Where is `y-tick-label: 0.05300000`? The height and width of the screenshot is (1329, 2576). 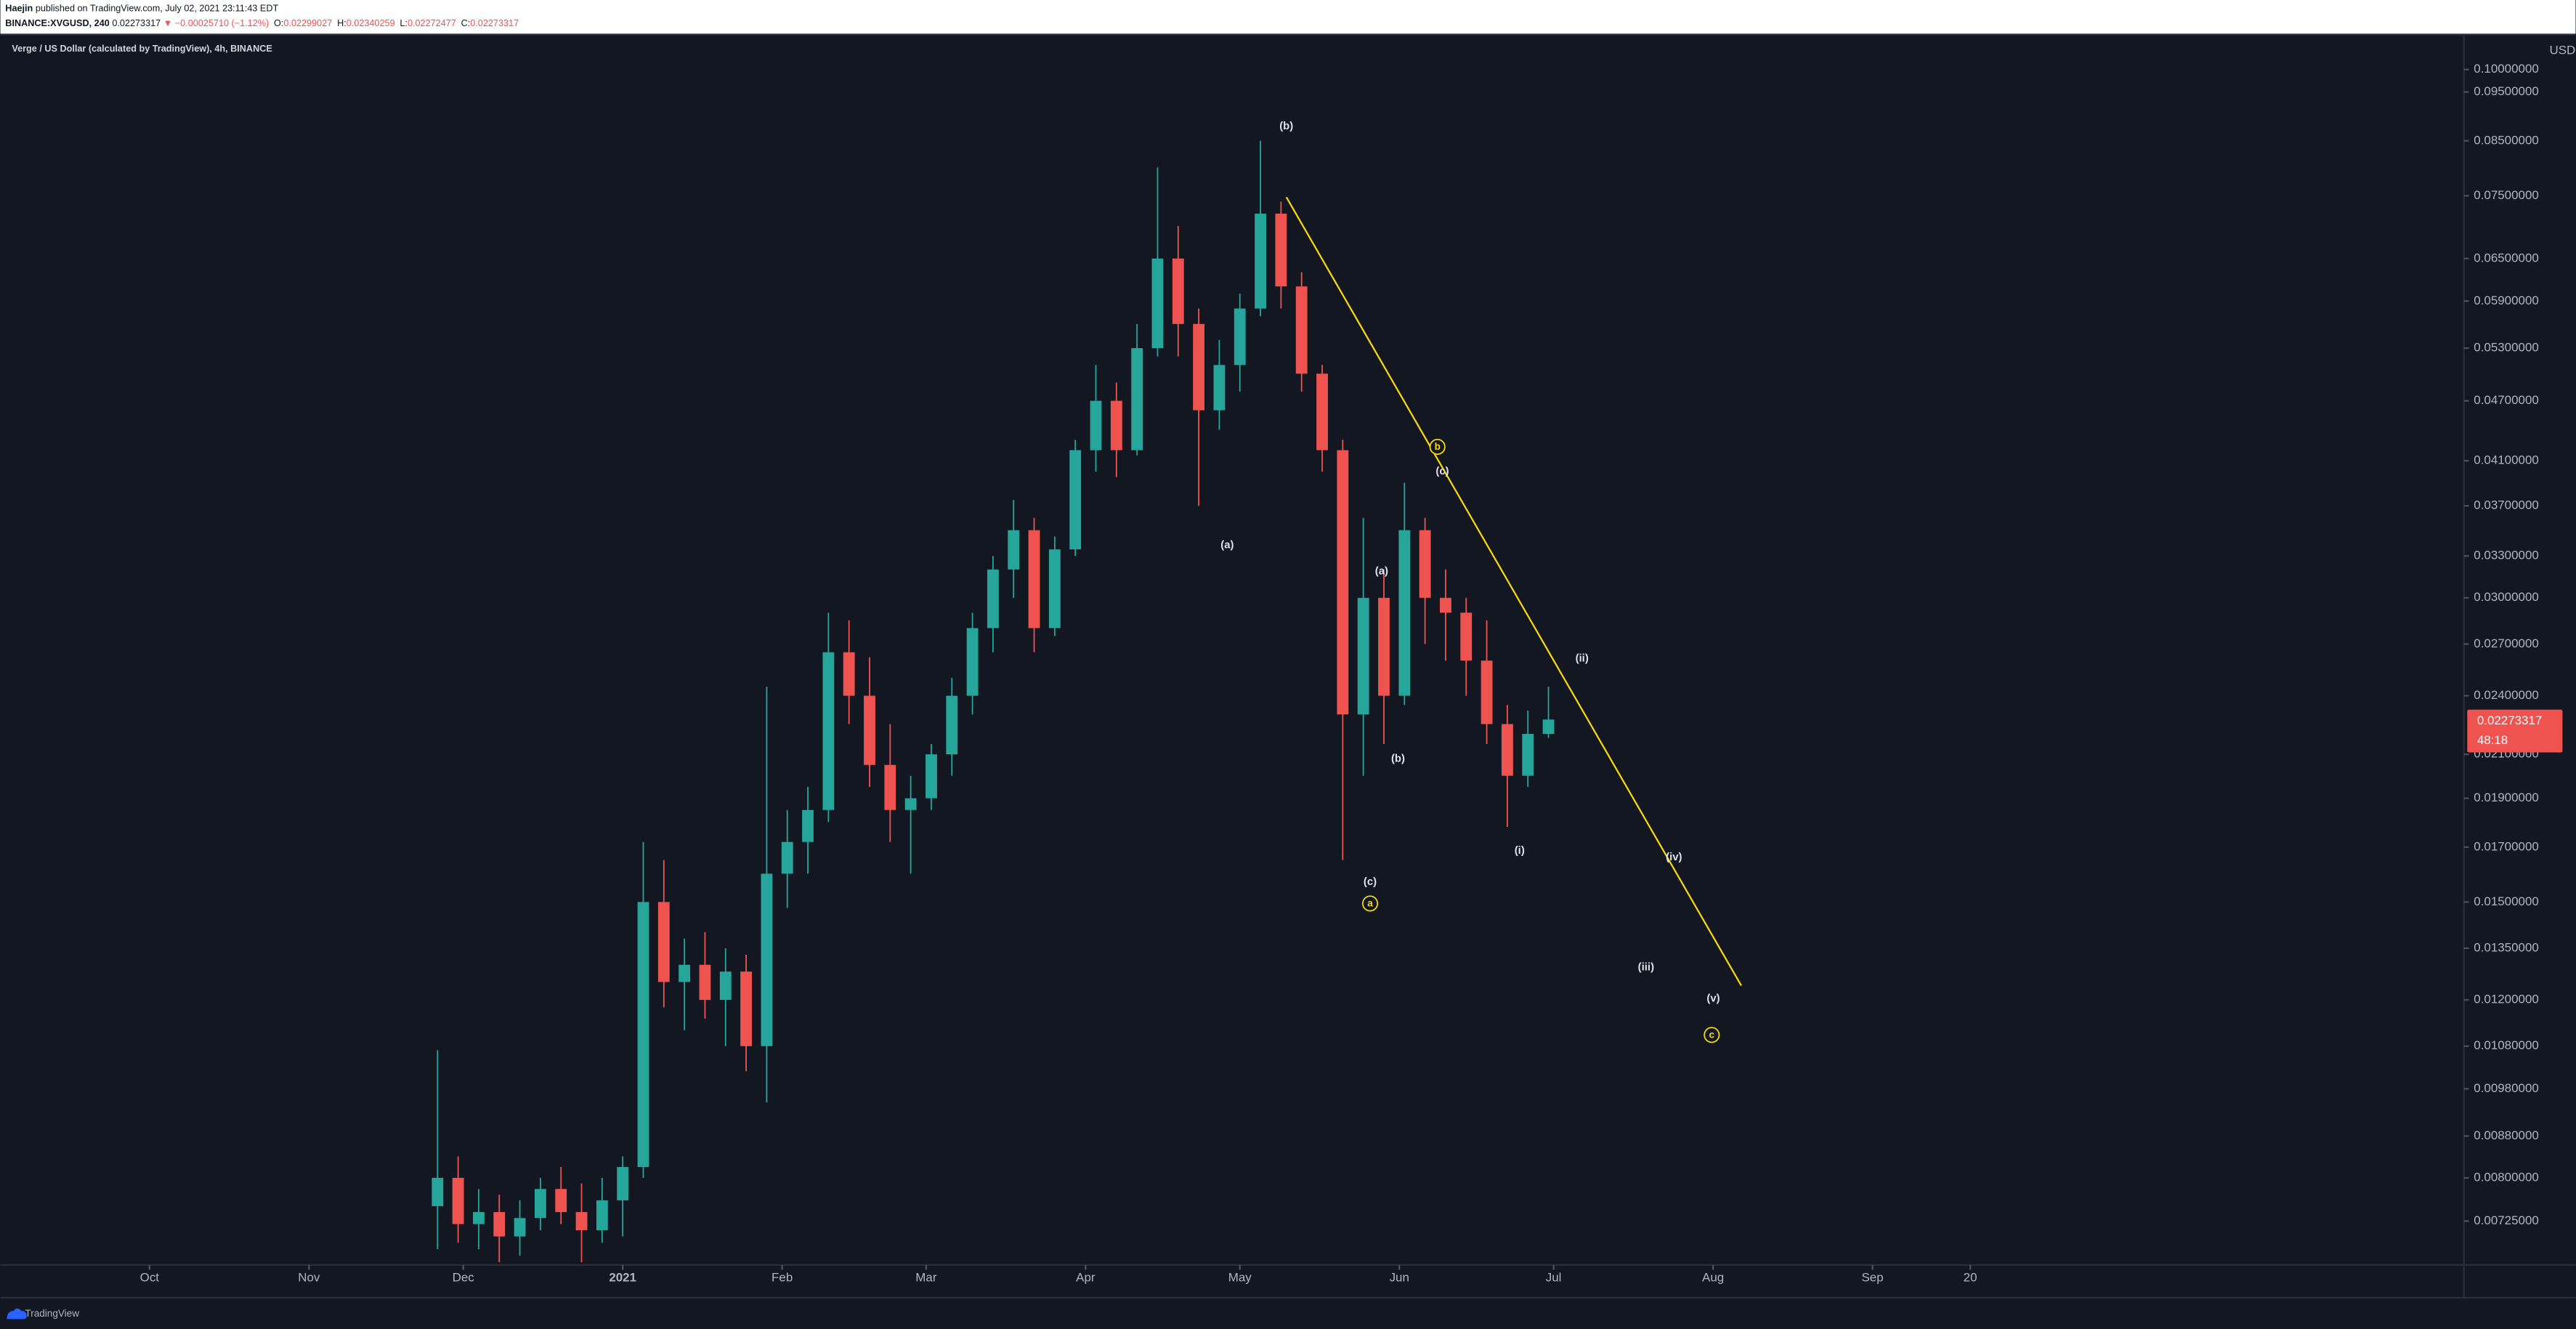 y-tick-label: 0.05300000 is located at coordinates (2506, 348).